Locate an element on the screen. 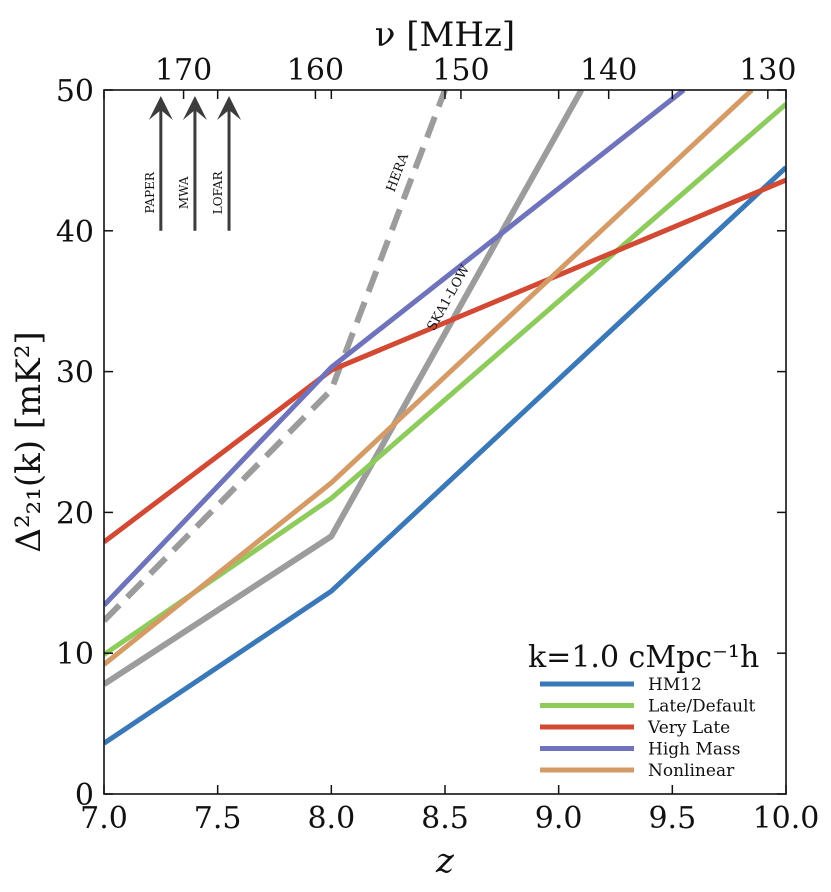 Image resolution: width=831 pixels, height=892 pixels. y-tick-label: 50 is located at coordinates (75, 91).